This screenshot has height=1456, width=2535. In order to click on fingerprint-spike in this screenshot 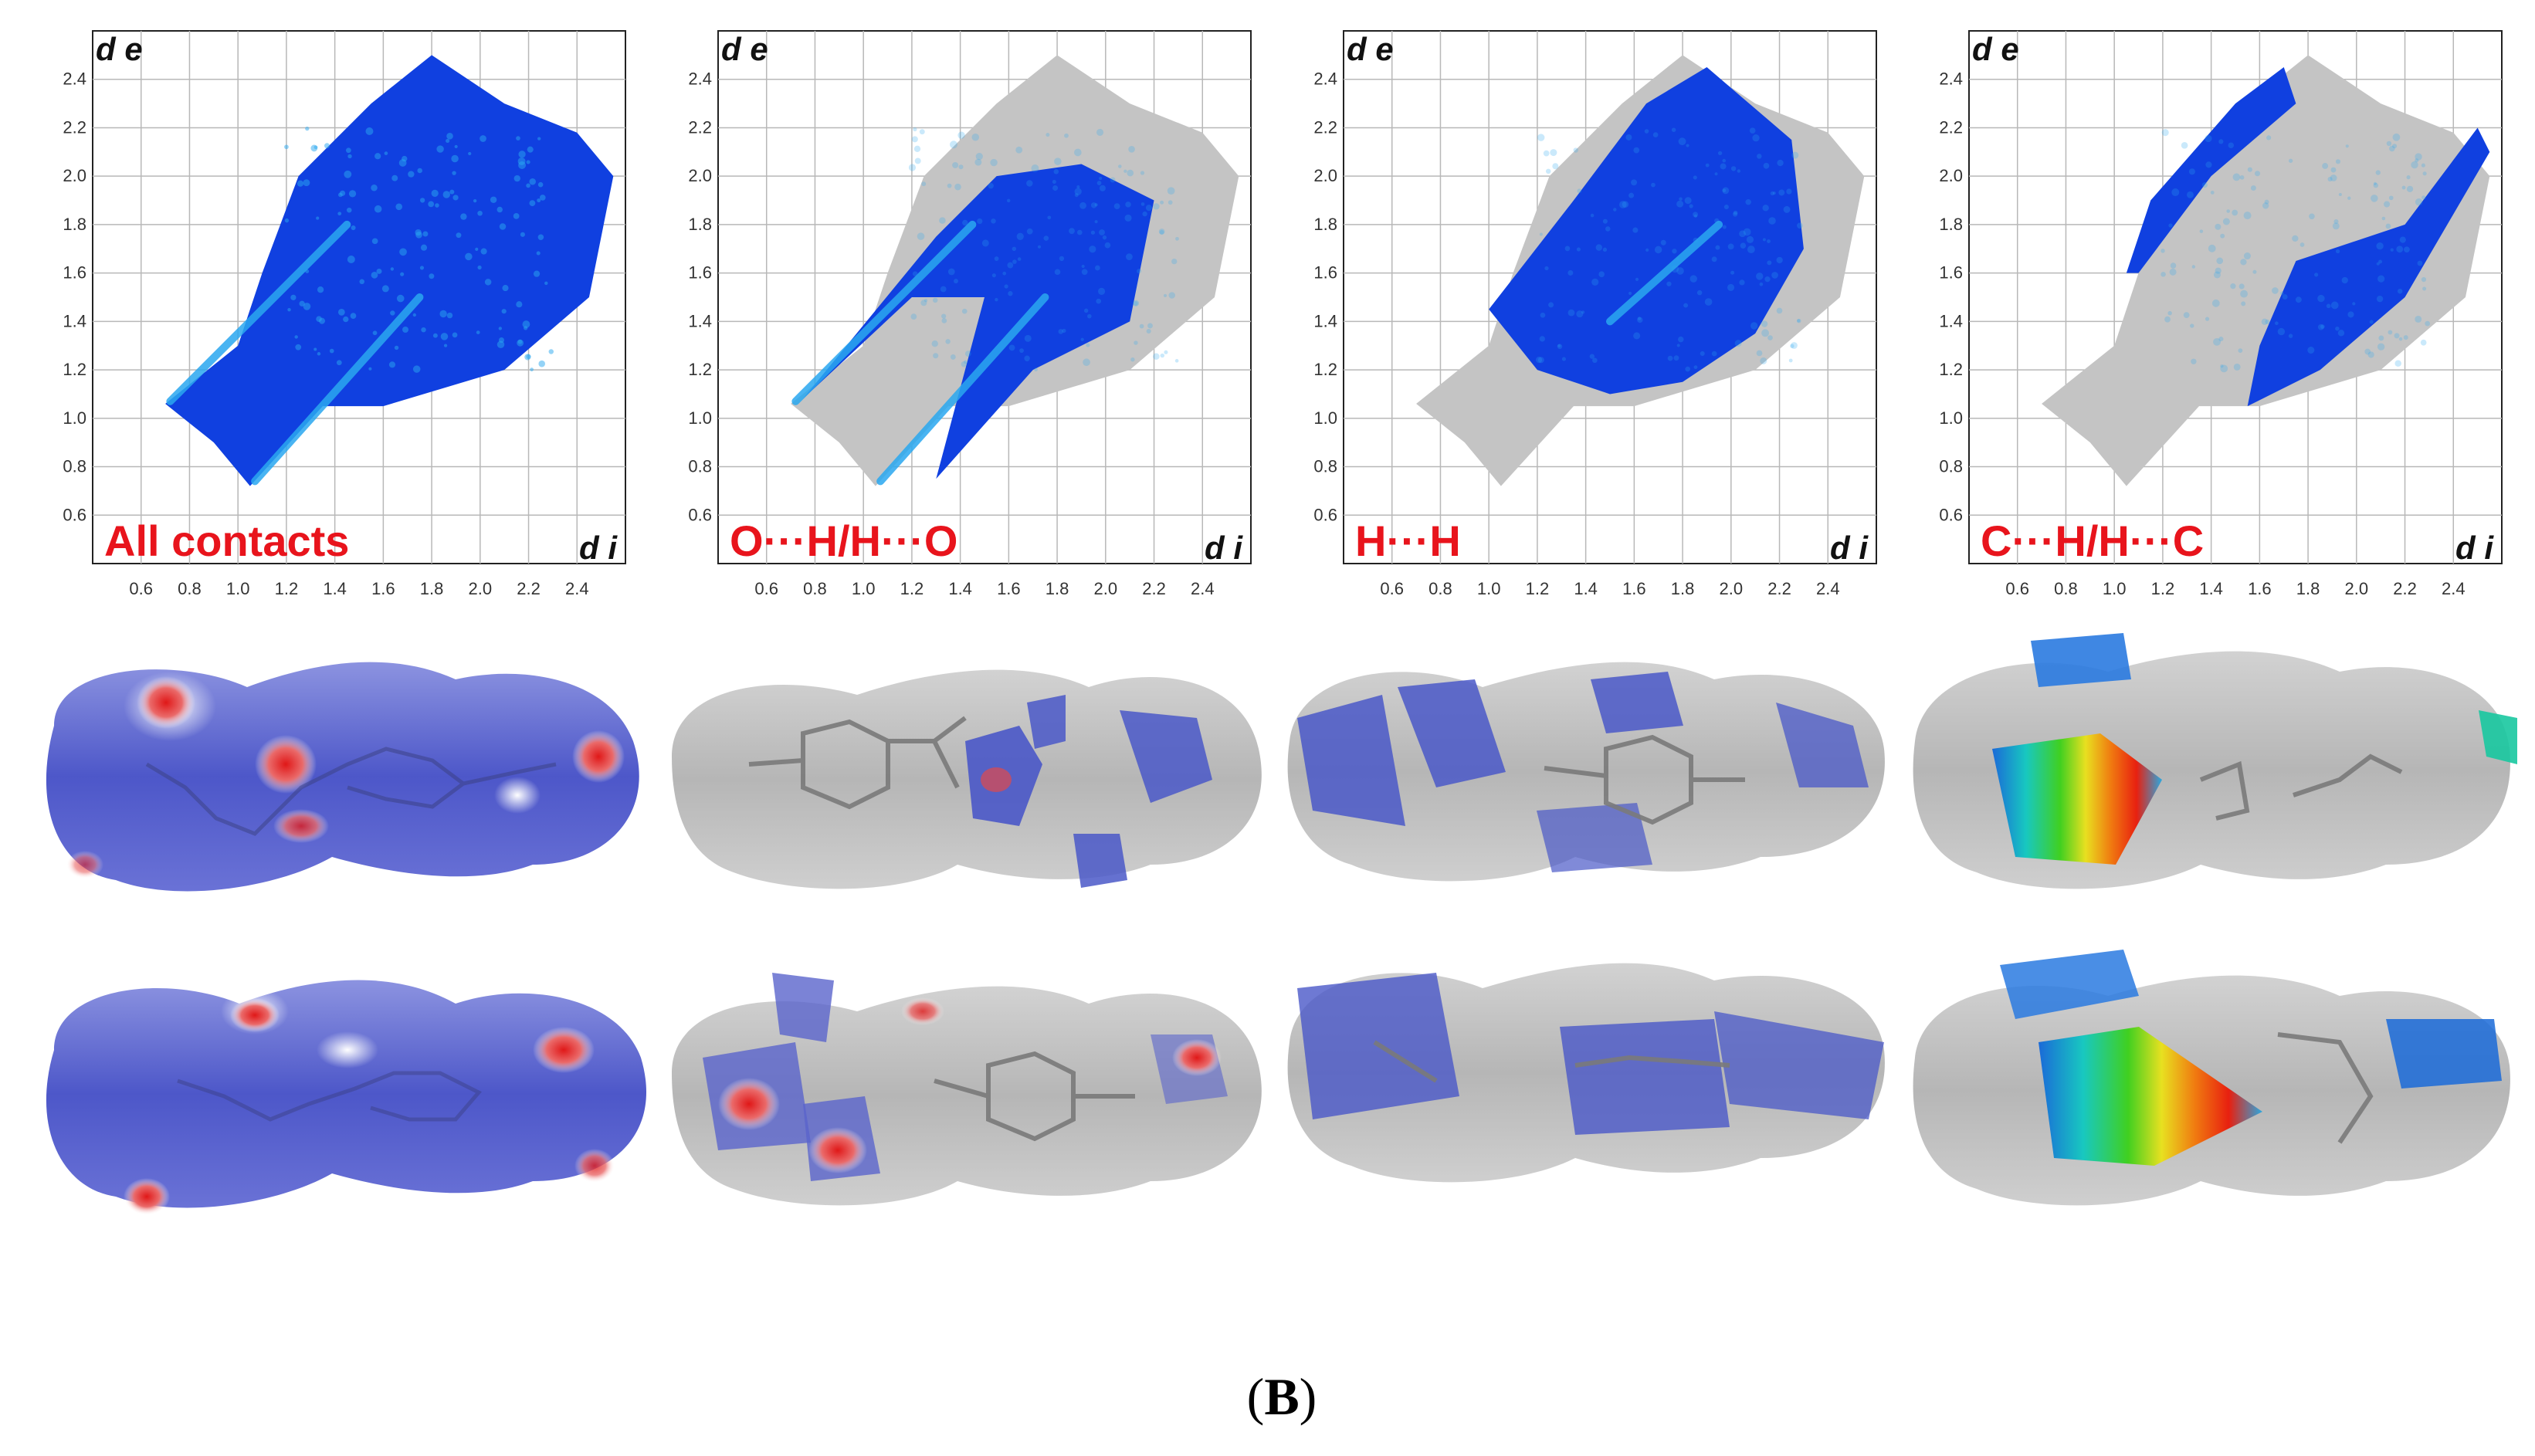, I will do `click(258, 312)`.